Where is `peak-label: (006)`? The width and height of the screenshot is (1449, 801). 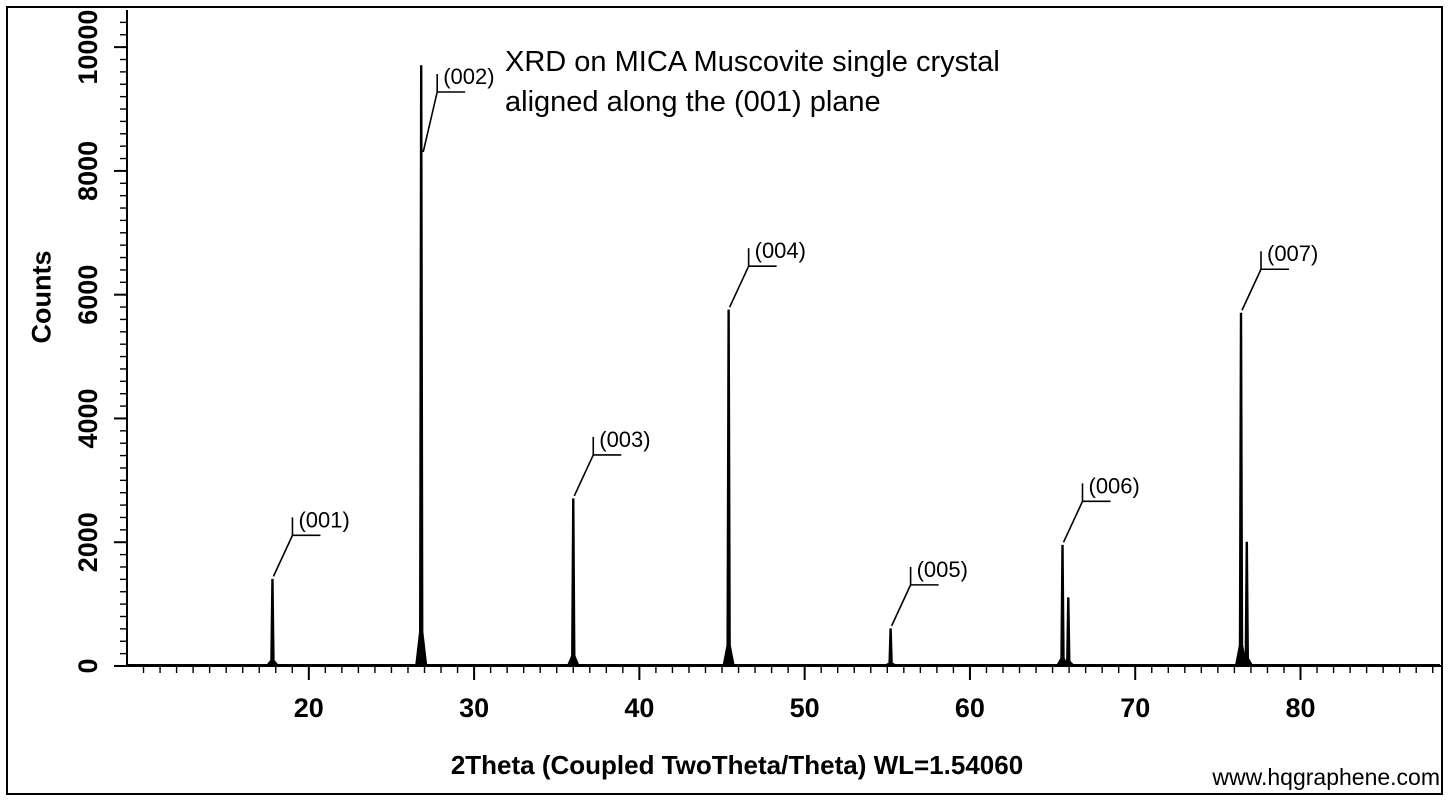 peak-label: (006) is located at coordinates (1114, 485).